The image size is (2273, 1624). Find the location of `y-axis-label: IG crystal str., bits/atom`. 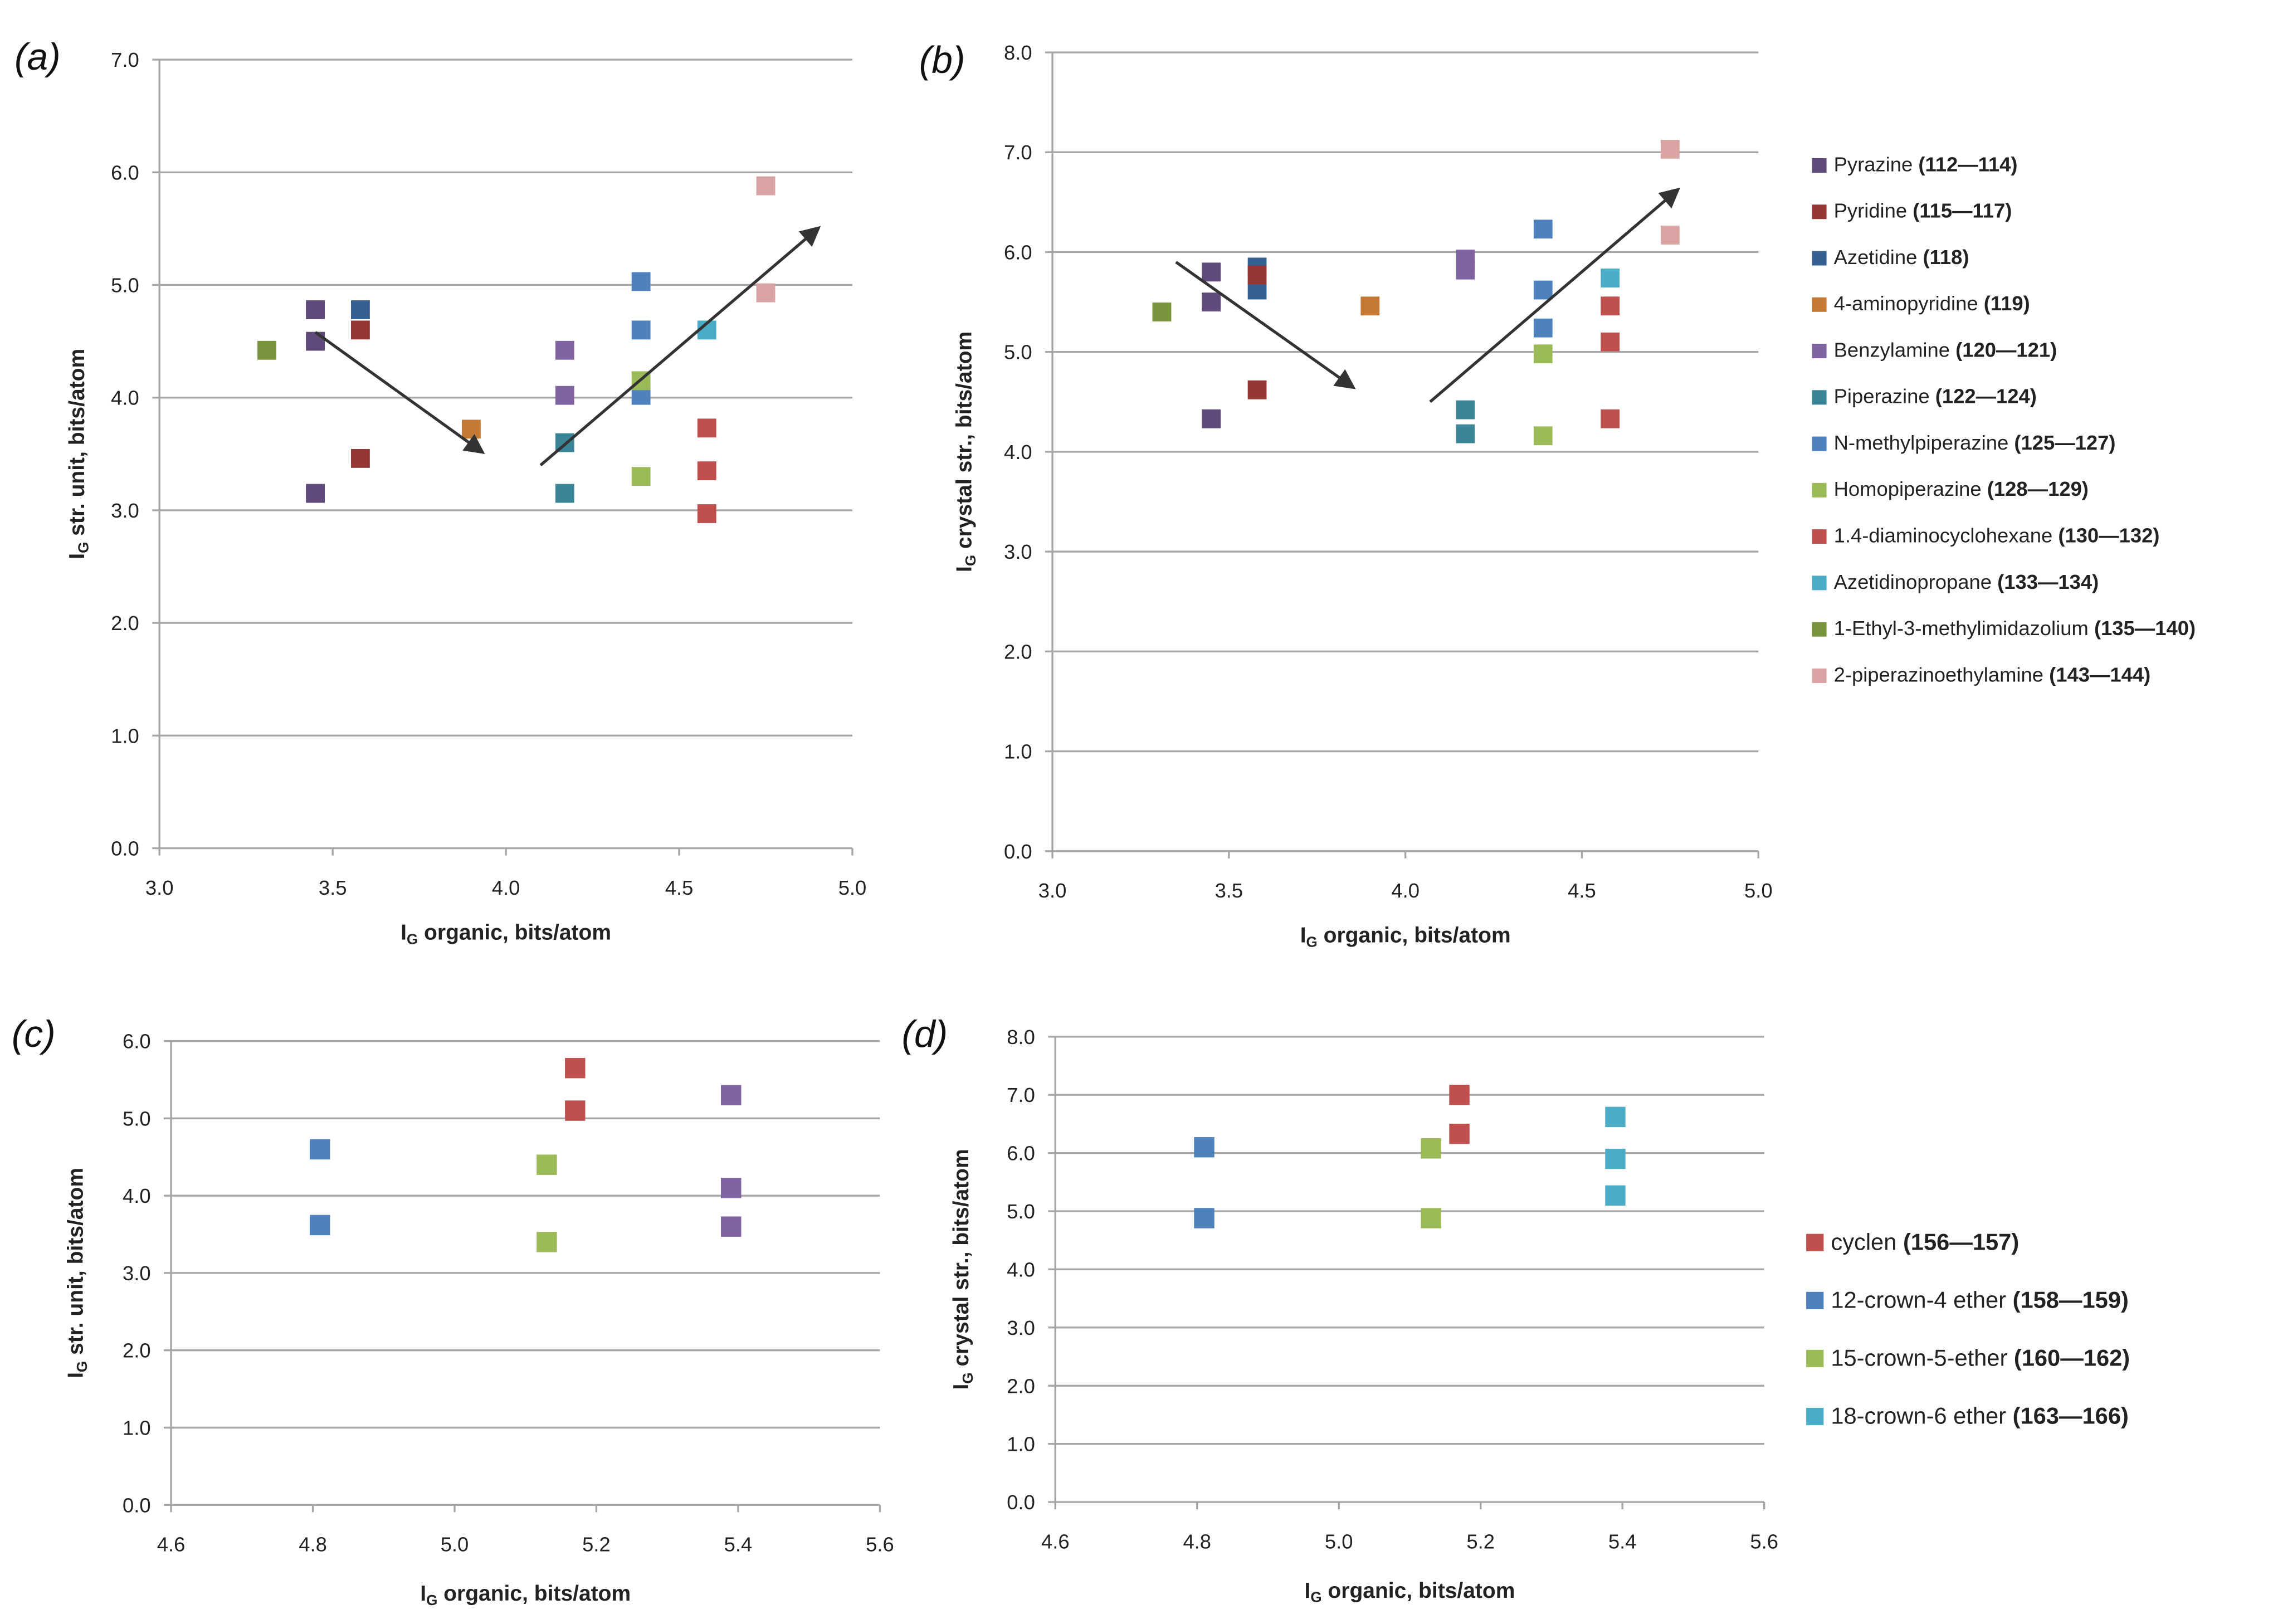

y-axis-label: IG crystal str., bits/atom is located at coordinates (965, 451).